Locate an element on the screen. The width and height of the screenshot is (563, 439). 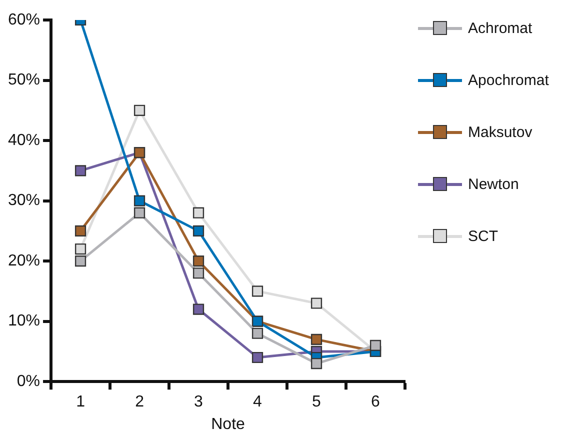
y-tick-label: 20% is located at coordinates (24, 261).